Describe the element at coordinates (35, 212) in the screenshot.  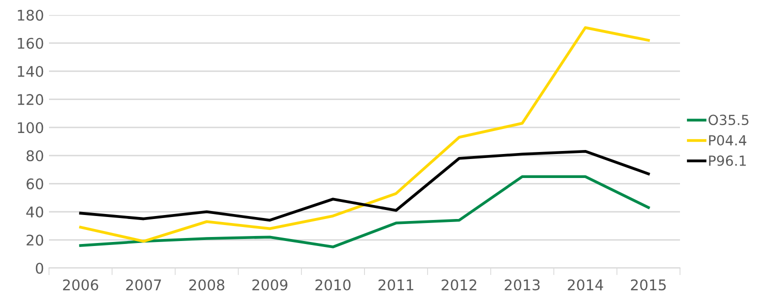
I see `y-tick-label: 40` at that location.